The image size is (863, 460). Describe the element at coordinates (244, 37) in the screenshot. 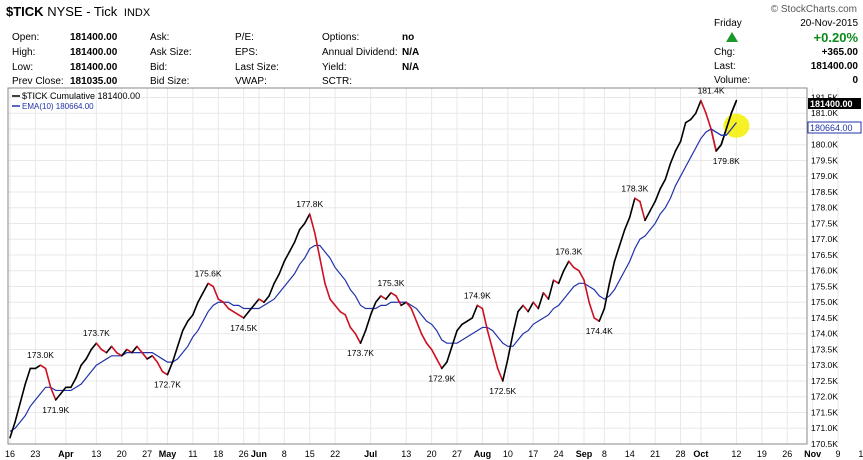

I see `pe-label: P/E:` at that location.